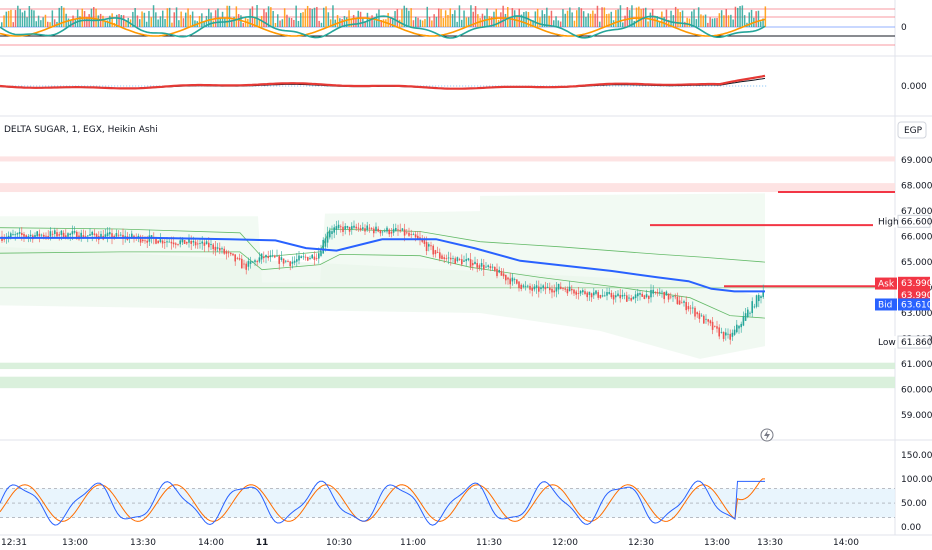 The height and width of the screenshot is (550, 932). Describe the element at coordinates (912, 130) in the screenshot. I see `currency-button: EGP` at that location.